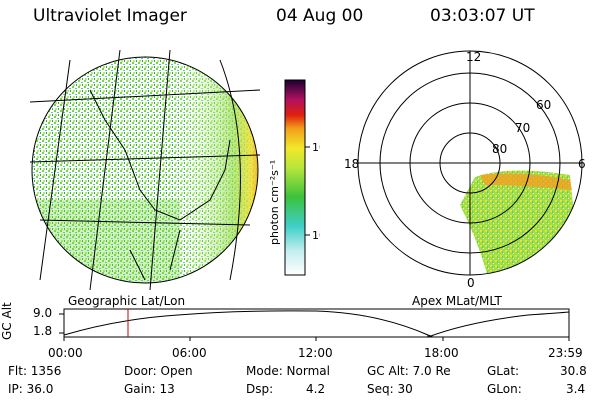 This screenshot has width=600, height=400. What do you see at coordinates (351, 164) in the screenshot?
I see `mlt-label-18: 18` at bounding box center [351, 164].